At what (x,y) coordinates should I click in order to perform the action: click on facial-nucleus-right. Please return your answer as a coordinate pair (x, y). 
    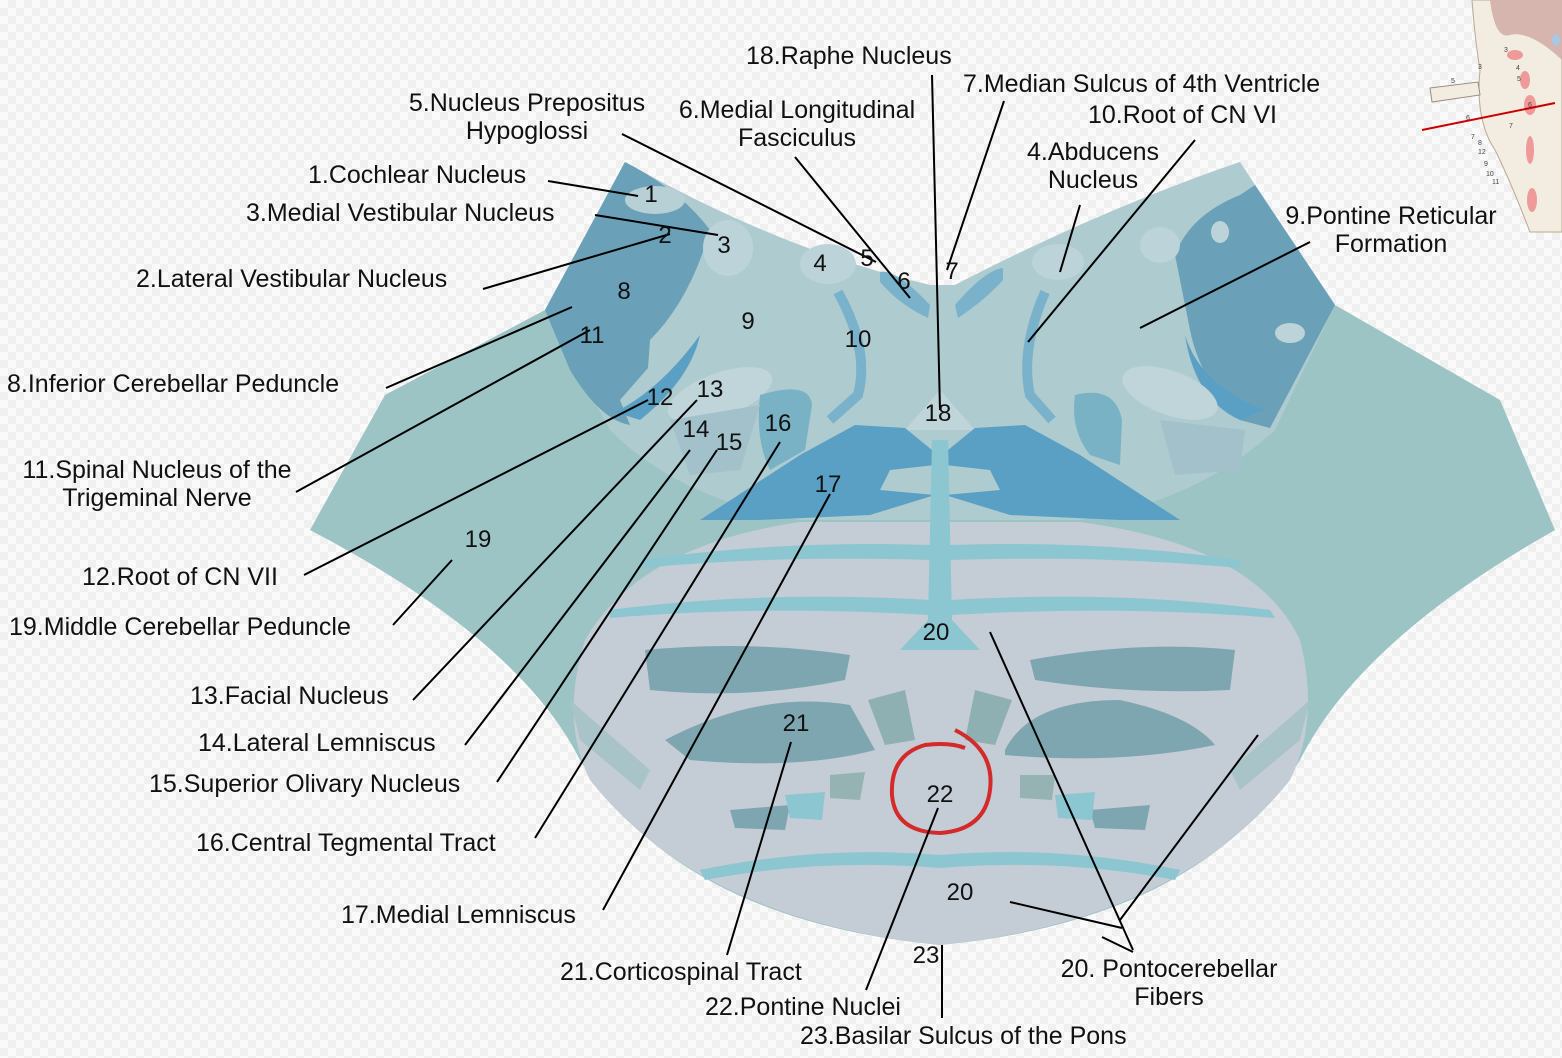
    Looking at the image, I should click on (1170, 393).